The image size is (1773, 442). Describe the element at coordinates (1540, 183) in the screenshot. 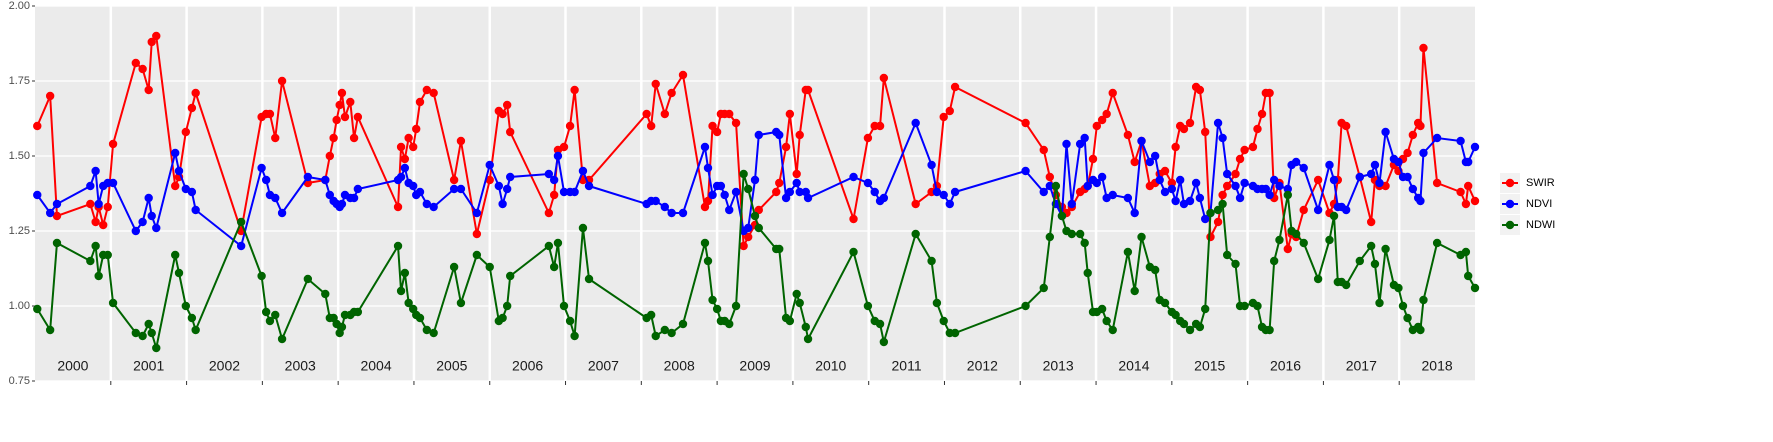

I see `legend-label: SWIR` at that location.